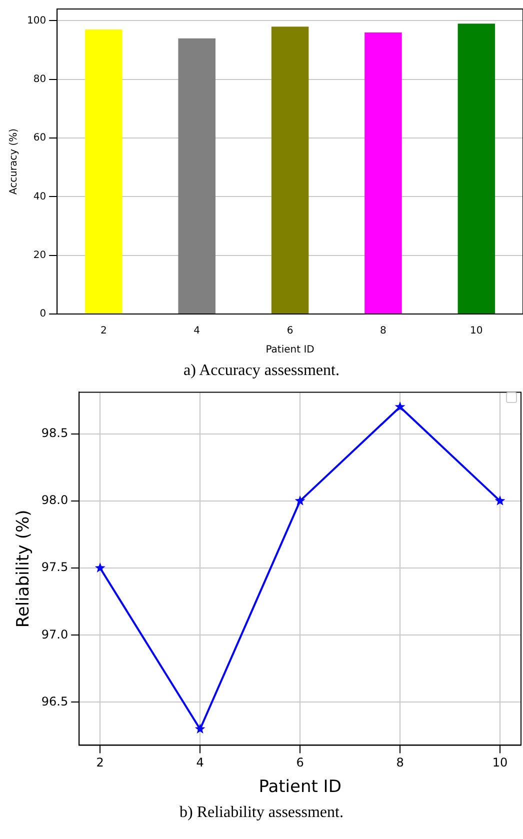 The height and width of the screenshot is (839, 523). I want to click on y-tick-label: 0, so click(43, 314).